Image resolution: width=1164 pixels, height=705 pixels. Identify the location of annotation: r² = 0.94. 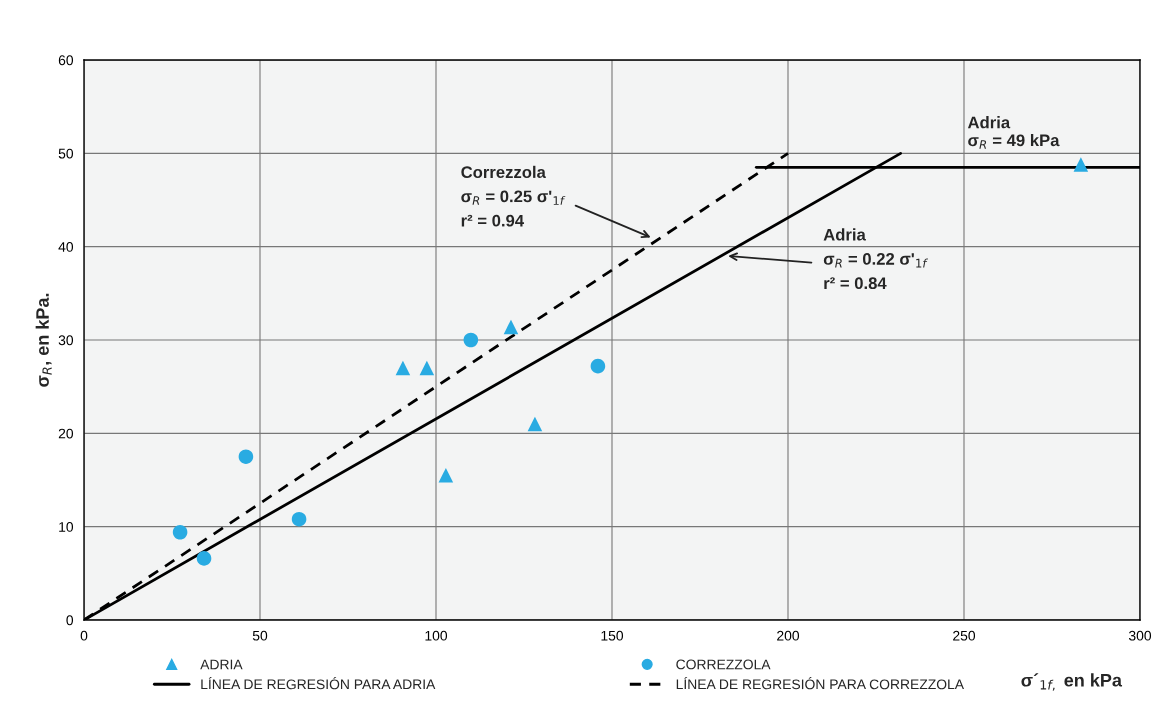
(493, 220).